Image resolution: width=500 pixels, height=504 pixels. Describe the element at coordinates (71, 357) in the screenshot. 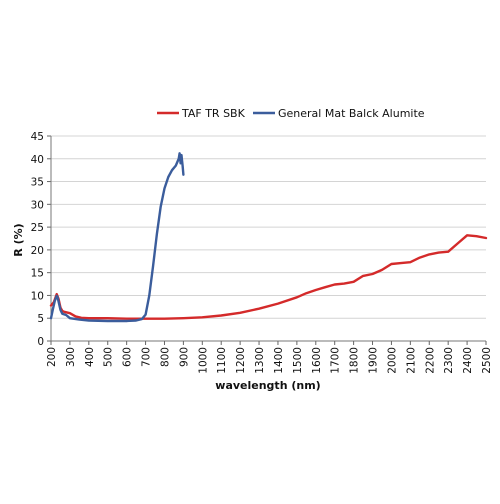

I see `x-tick-label: 300` at that location.